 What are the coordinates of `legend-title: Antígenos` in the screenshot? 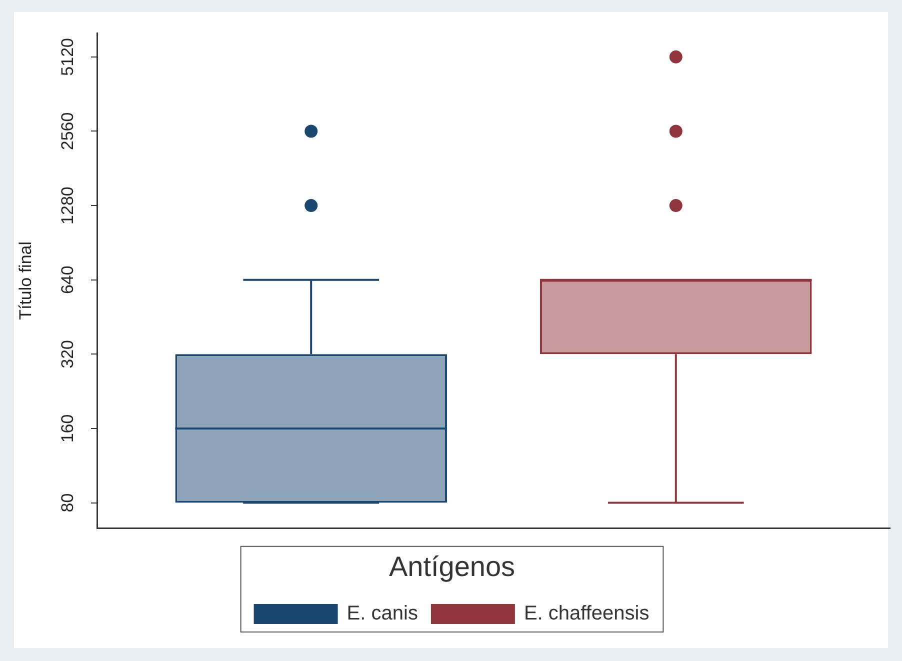 It's located at (452, 566).